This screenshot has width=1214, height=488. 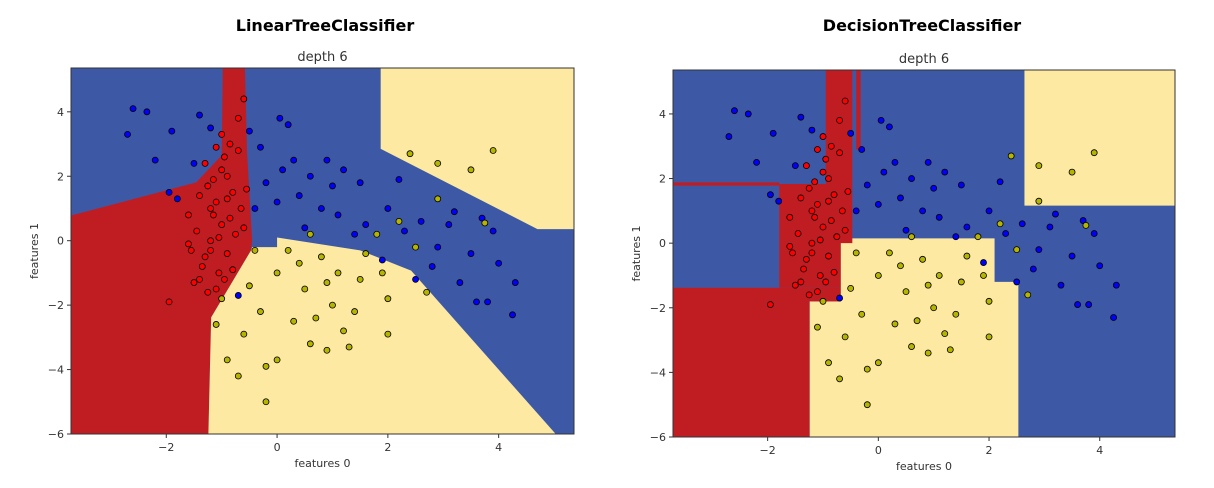 What do you see at coordinates (56, 434) in the screenshot?
I see `y-tick-label: −6` at bounding box center [56, 434].